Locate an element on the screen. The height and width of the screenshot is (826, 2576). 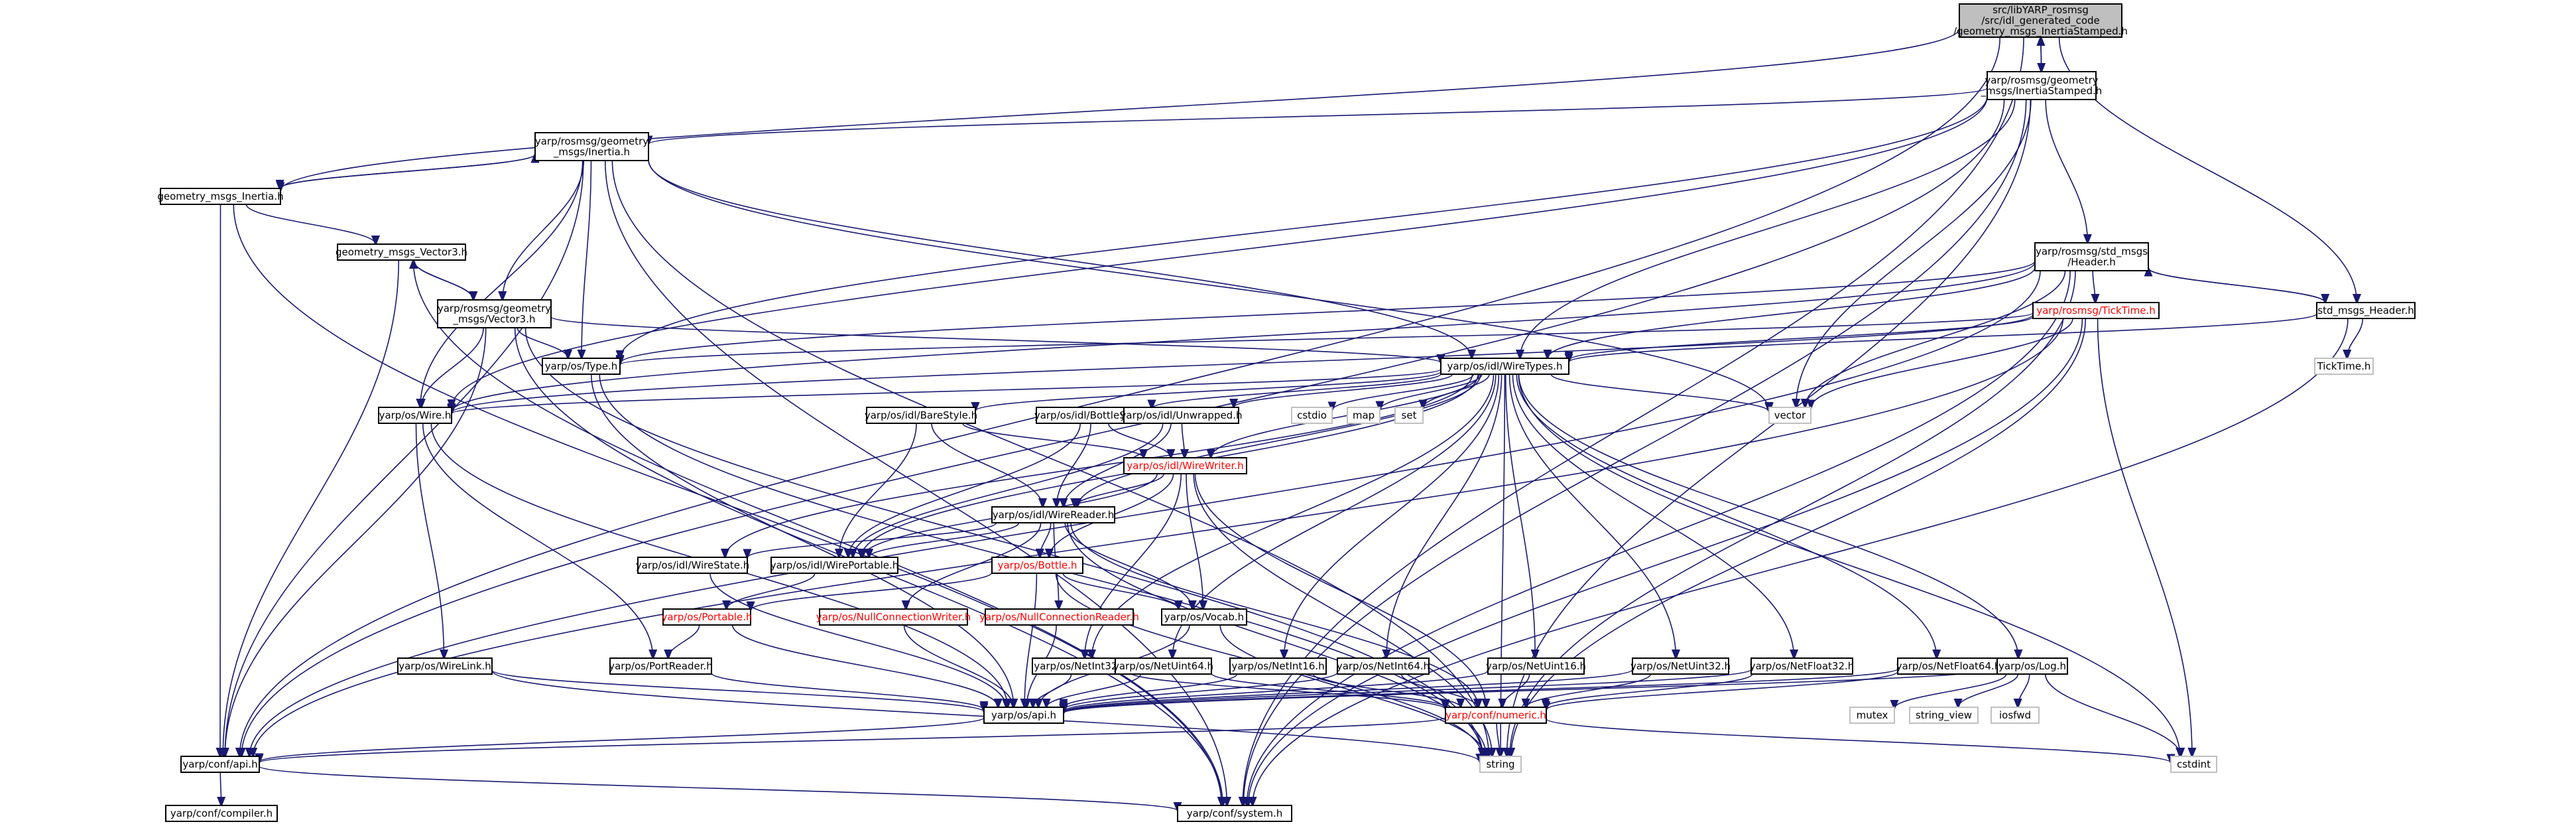
node-netuint16: yarp/os/NetUint16.h is located at coordinates (1536, 666).